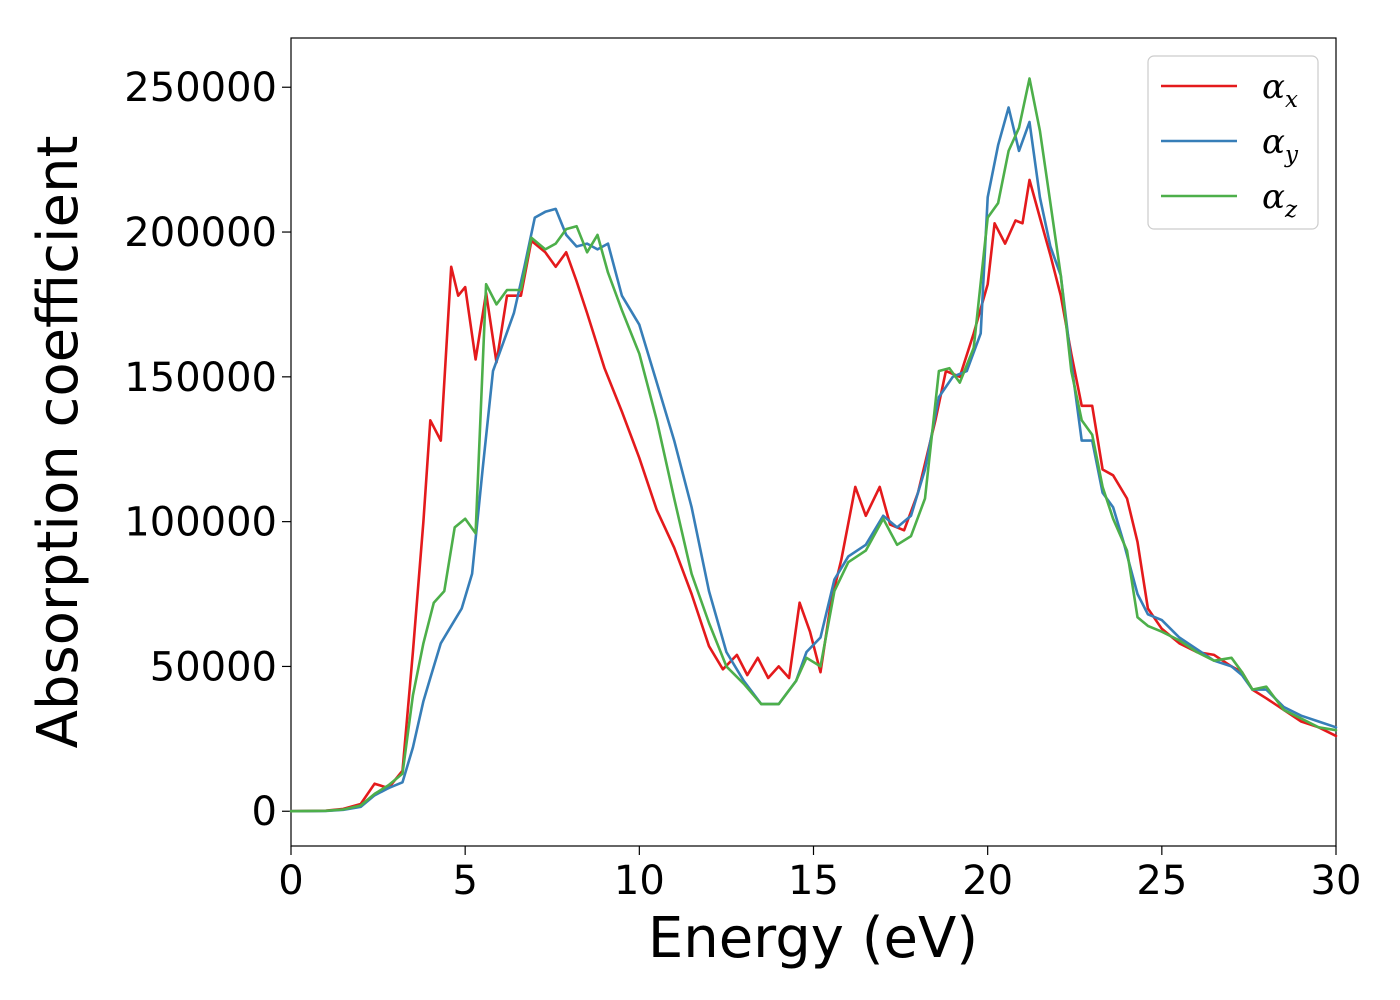 This screenshot has width=1400, height=1000. I want to click on x-tick-label: 25, so click(1161, 881).